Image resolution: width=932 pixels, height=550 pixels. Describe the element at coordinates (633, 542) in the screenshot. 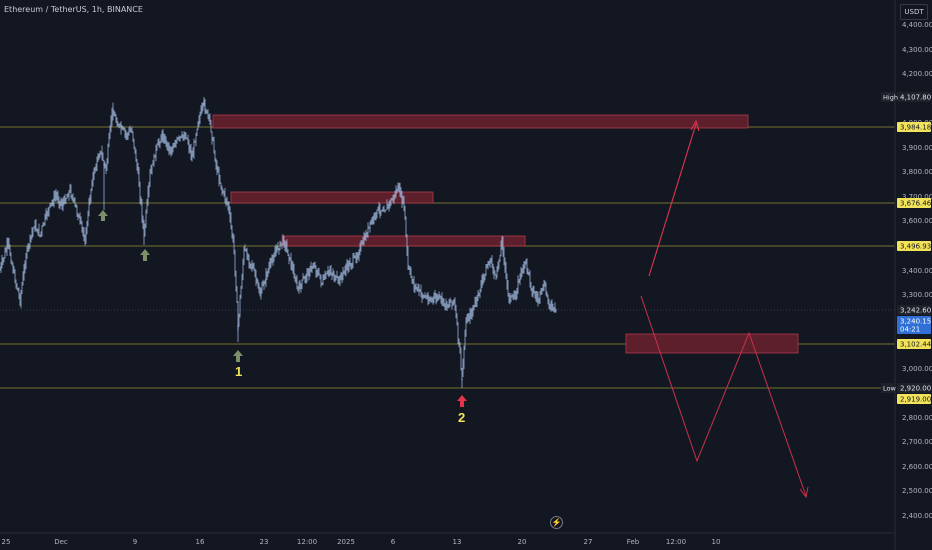

I see `time-label: Feb` at that location.